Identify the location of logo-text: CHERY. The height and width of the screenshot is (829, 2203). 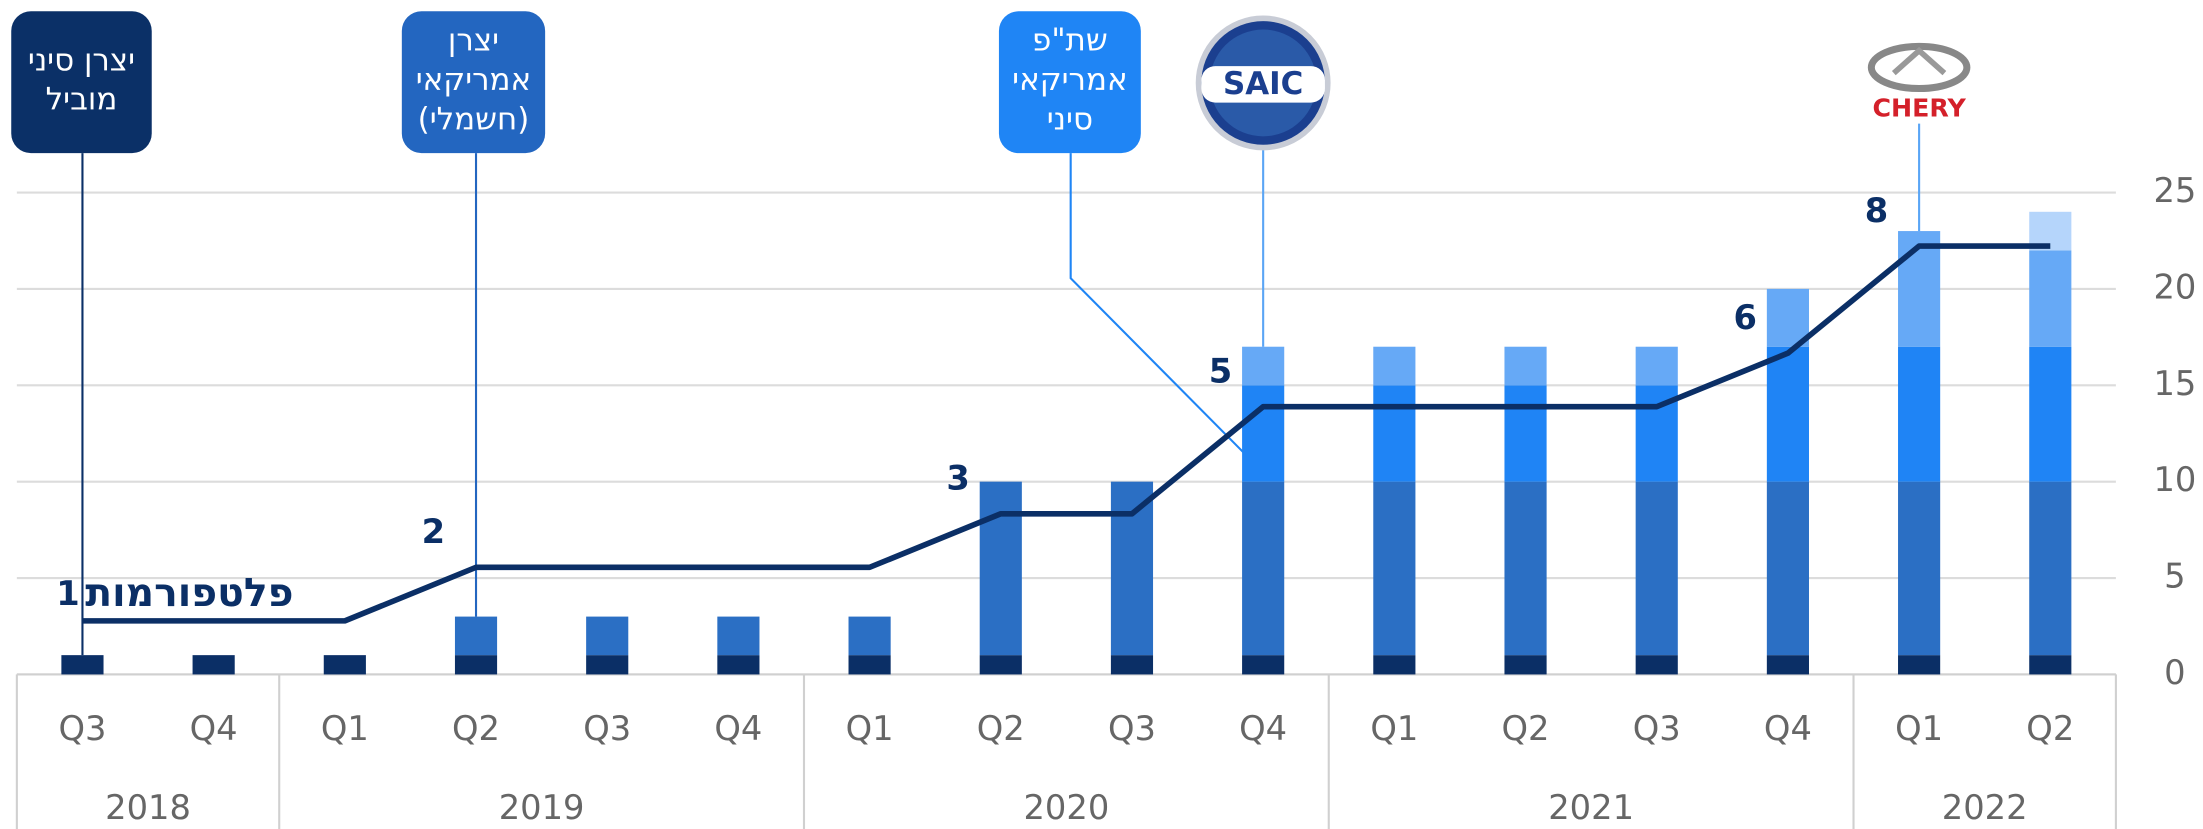
(1919, 108).